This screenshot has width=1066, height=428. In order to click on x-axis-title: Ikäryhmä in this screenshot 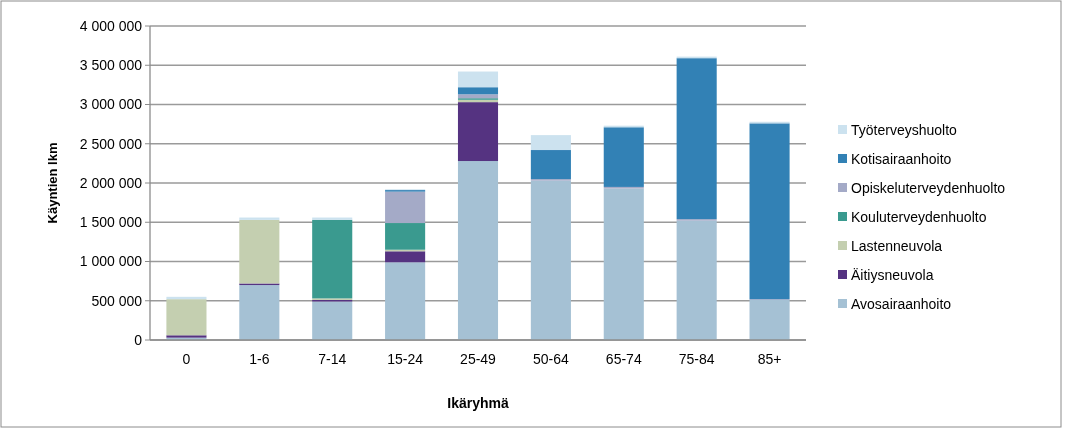, I will do `click(478, 403)`.